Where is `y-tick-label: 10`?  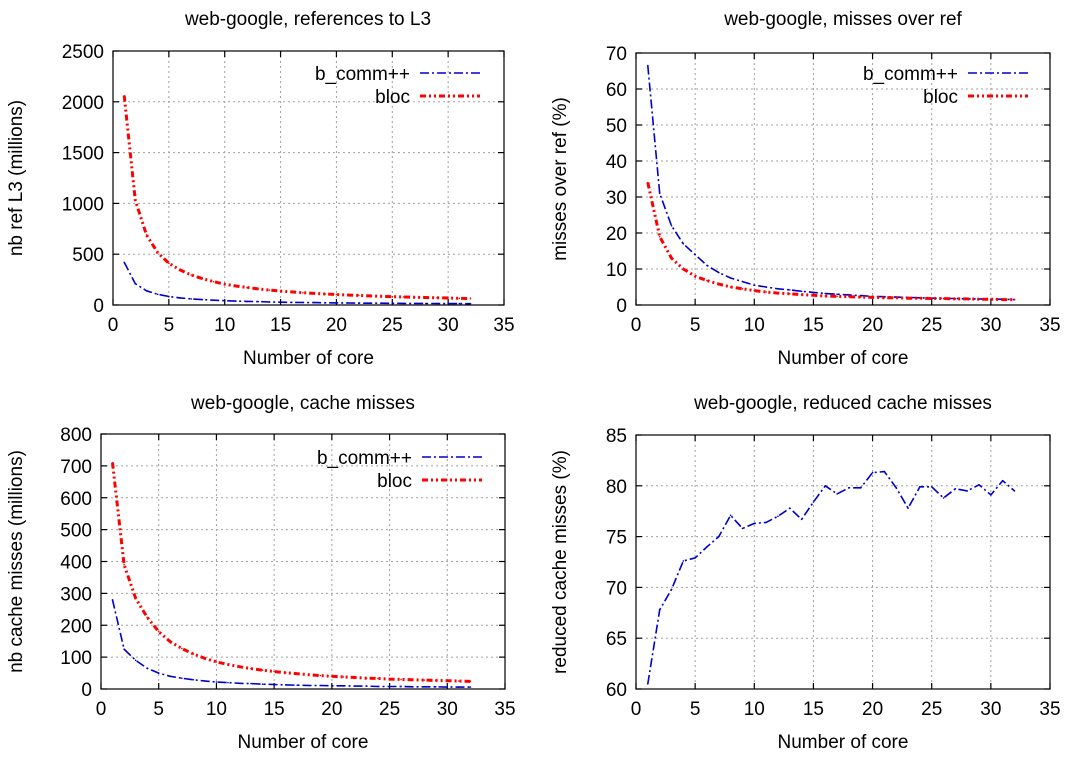
y-tick-label: 10 is located at coordinates (616, 270).